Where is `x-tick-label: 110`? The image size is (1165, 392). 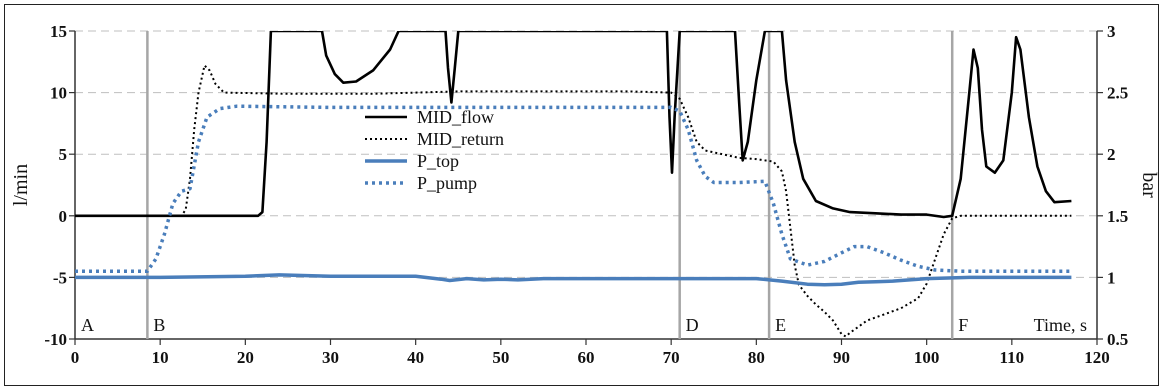 x-tick-label: 110 is located at coordinates (1012, 357).